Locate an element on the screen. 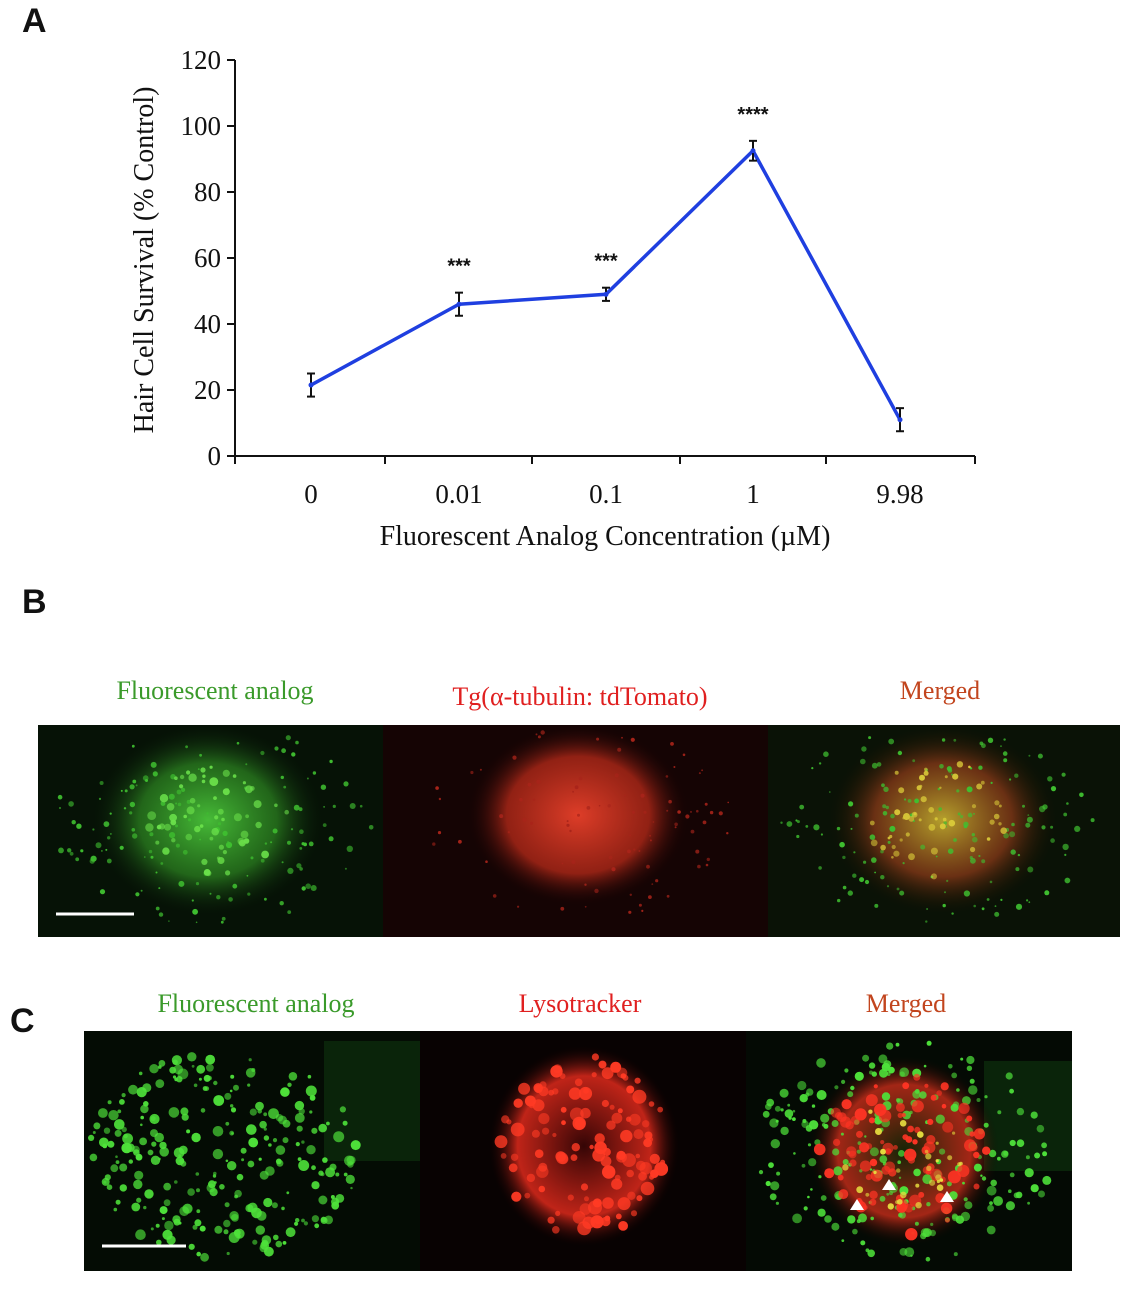 The height and width of the screenshot is (1300, 1137). panel-c-speckles is located at coordinates (570, 1151).